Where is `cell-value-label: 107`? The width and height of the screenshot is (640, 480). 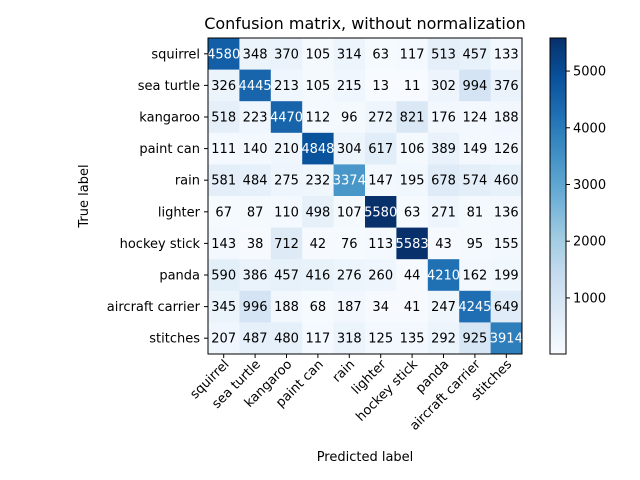 cell-value-label: 107 is located at coordinates (349, 212).